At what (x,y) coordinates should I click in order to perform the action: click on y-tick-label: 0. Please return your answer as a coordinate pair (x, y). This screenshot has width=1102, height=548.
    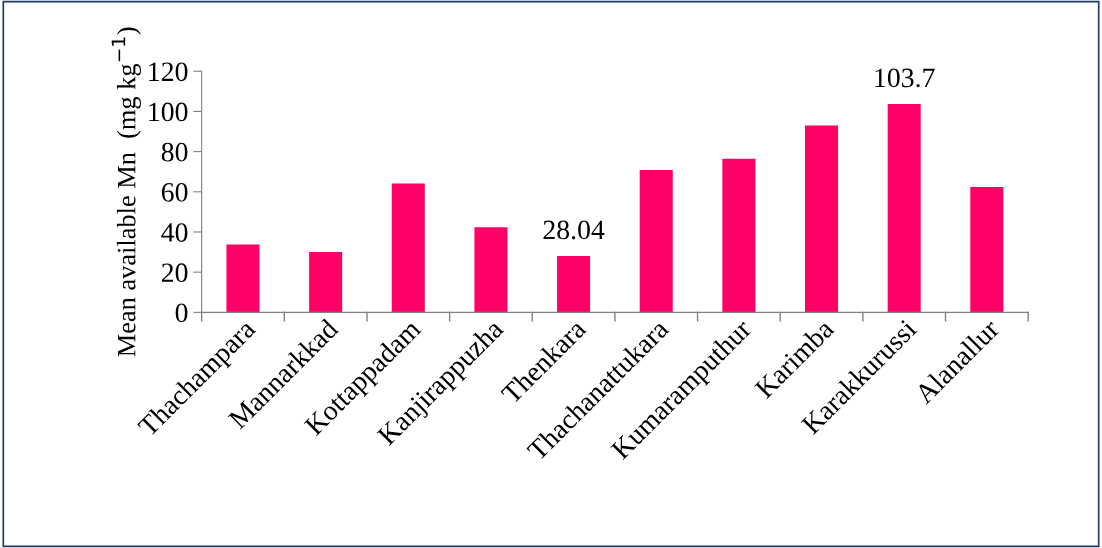
    Looking at the image, I should click on (181, 313).